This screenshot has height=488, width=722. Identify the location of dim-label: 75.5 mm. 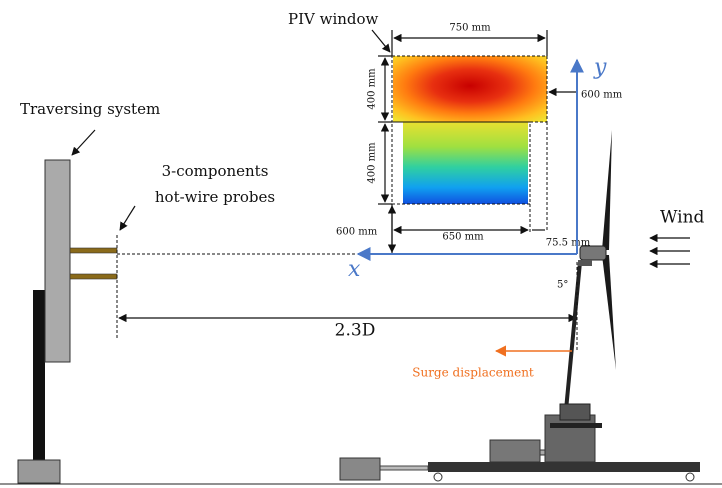
(568, 243).